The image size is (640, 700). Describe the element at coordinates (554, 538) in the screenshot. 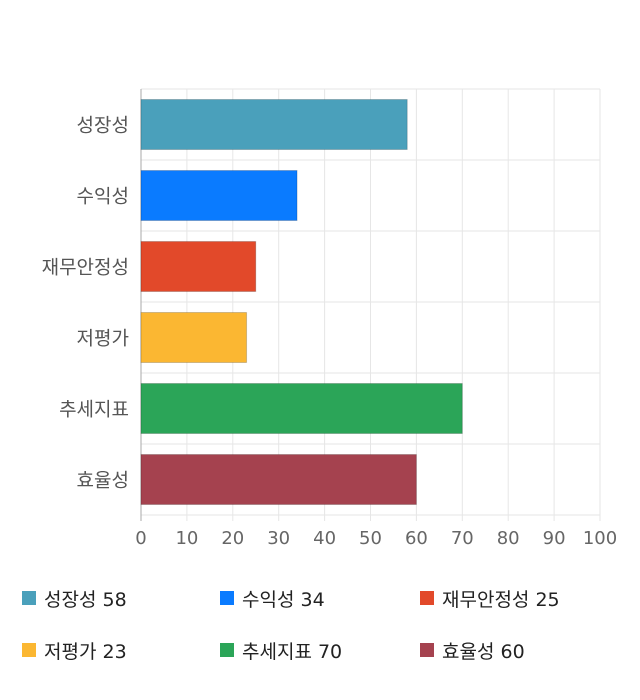

I see `x-tick-label: 90` at that location.